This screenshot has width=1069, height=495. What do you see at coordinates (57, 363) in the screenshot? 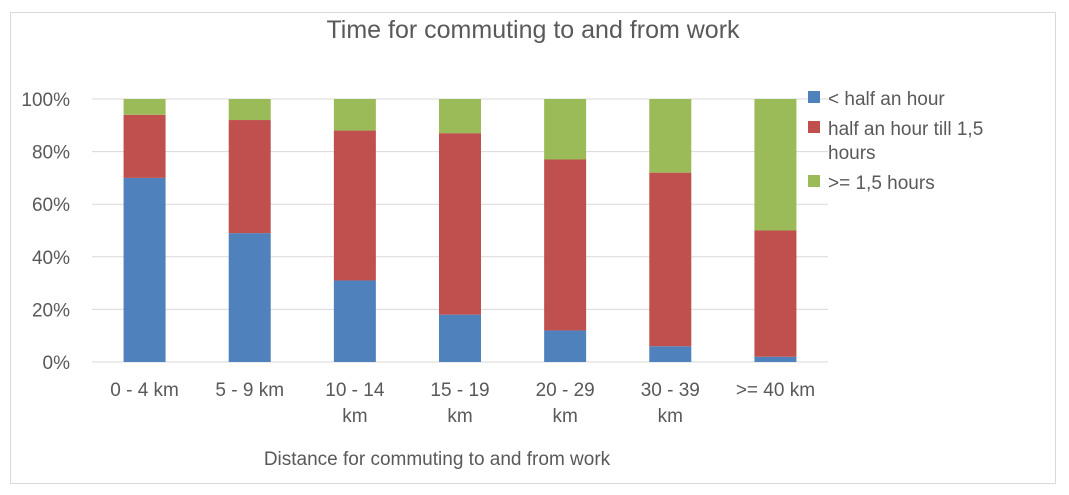
I see `y-tick-label: 0%` at bounding box center [57, 363].